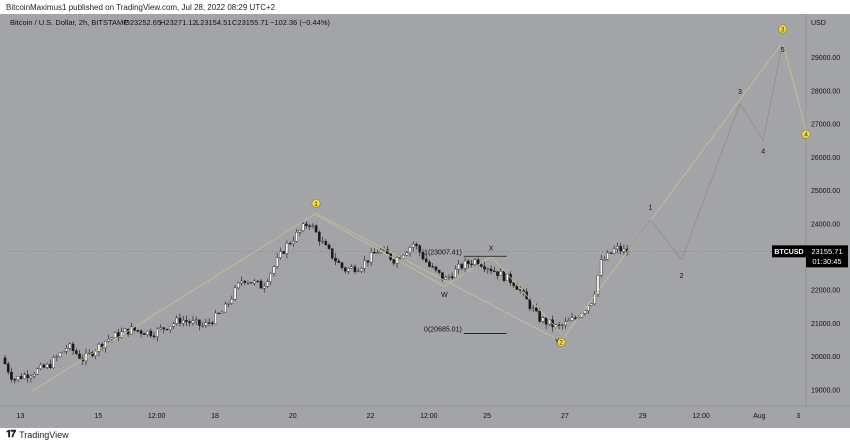 This screenshot has width=850, height=444. What do you see at coordinates (798, 416) in the screenshot?
I see `x-tick-label: 3` at bounding box center [798, 416].